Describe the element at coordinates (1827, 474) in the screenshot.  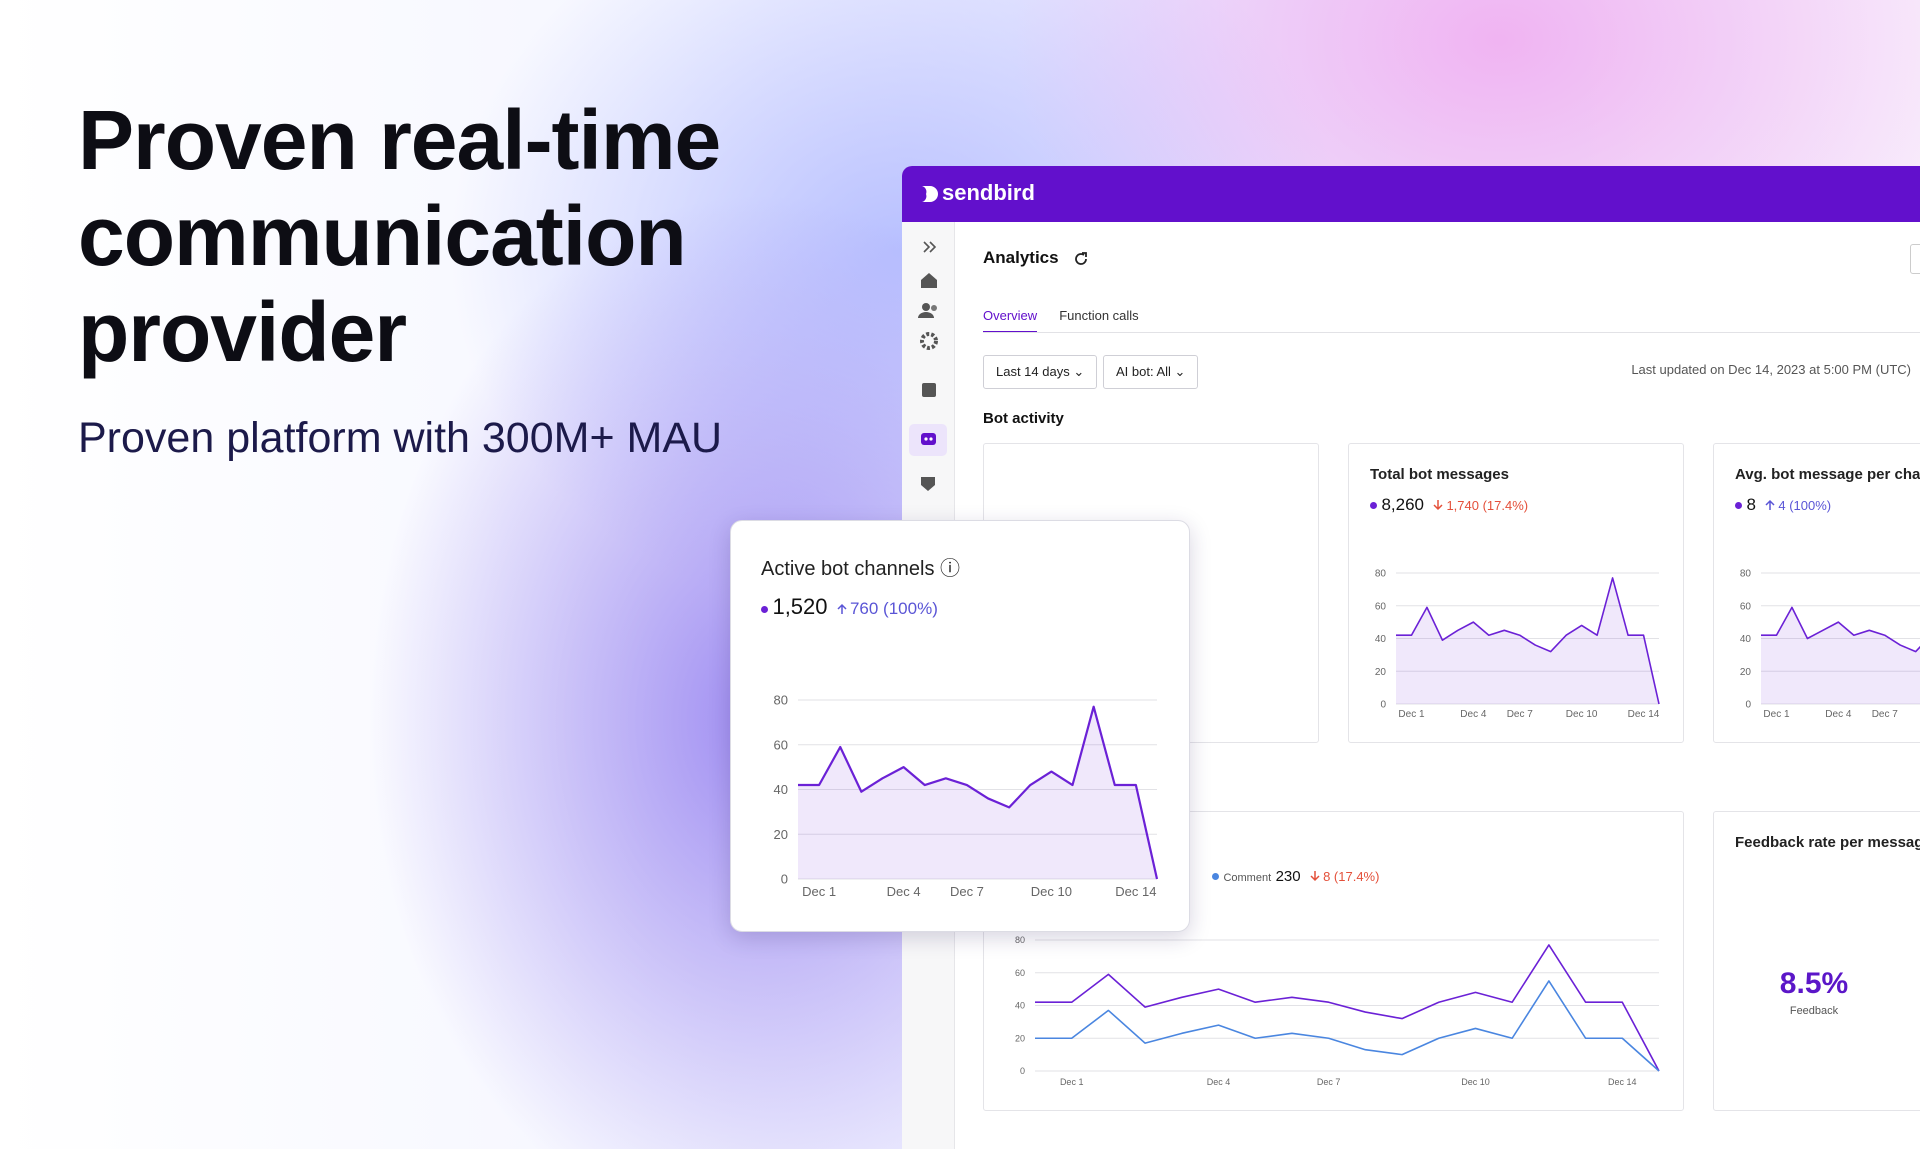
I see `card-title: Avg. bot message per cha` at that location.